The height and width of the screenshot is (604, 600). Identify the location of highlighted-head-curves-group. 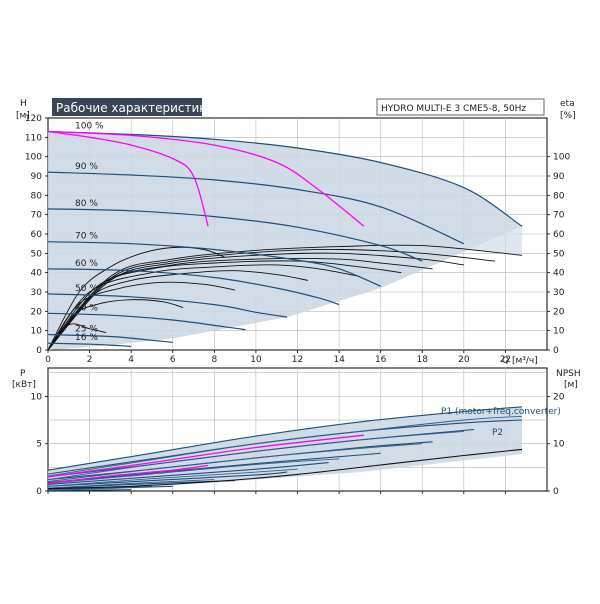
(206, 178).